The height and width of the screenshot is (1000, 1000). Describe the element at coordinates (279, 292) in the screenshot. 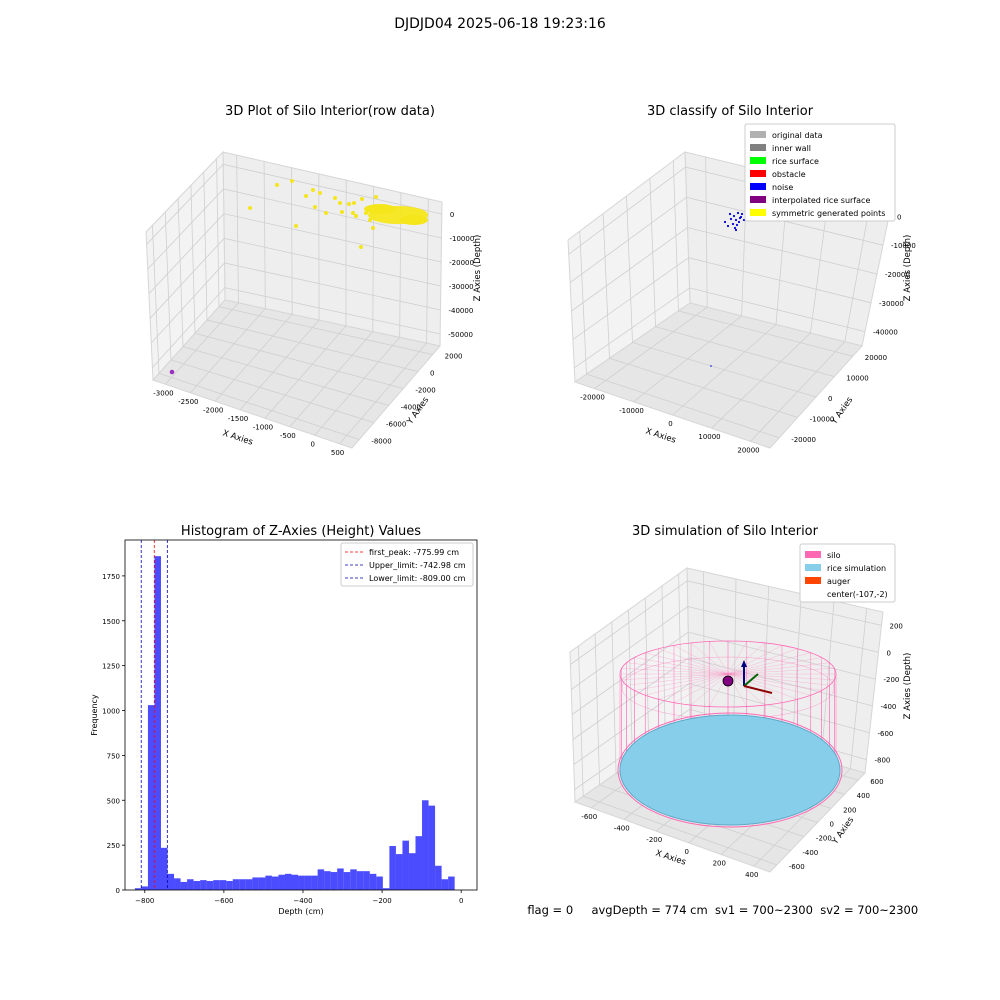

I see `grid-line-x` at that location.